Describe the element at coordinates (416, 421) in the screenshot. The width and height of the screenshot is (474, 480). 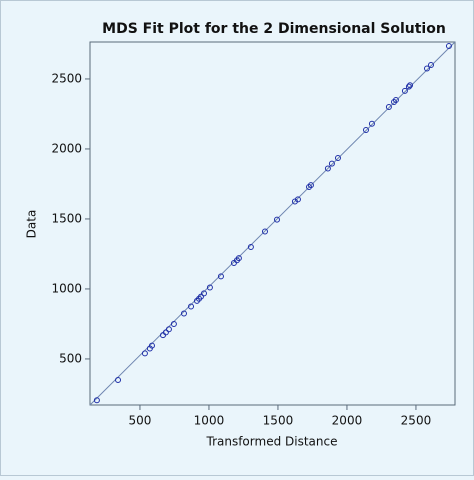
I see `x-tick-label: 2500` at that location.